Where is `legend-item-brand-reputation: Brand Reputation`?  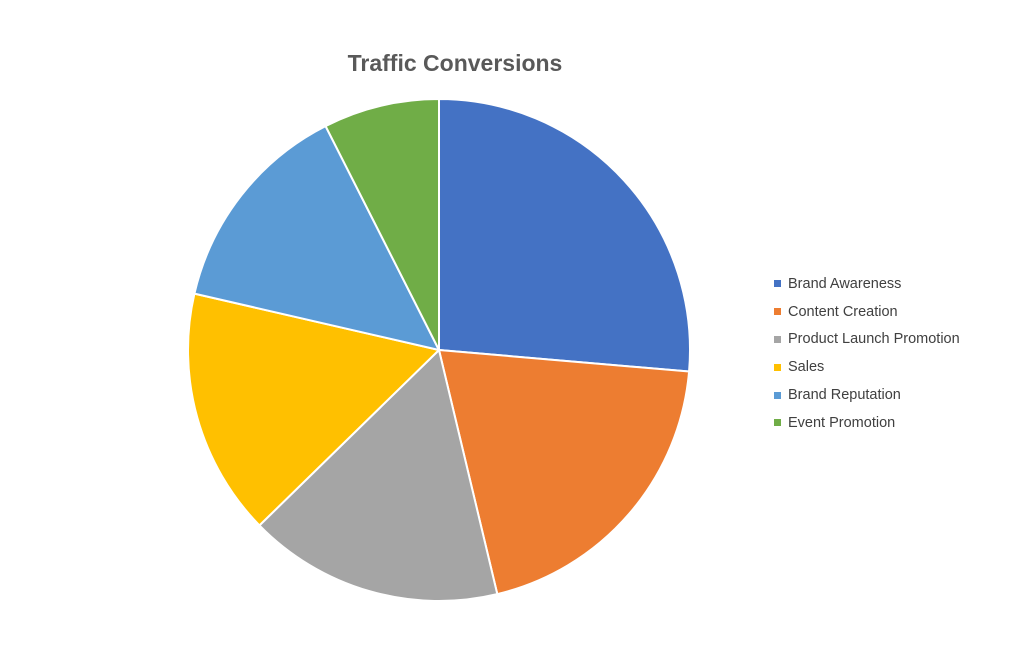 legend-item-brand-reputation: Brand Reputation is located at coordinates (894, 395).